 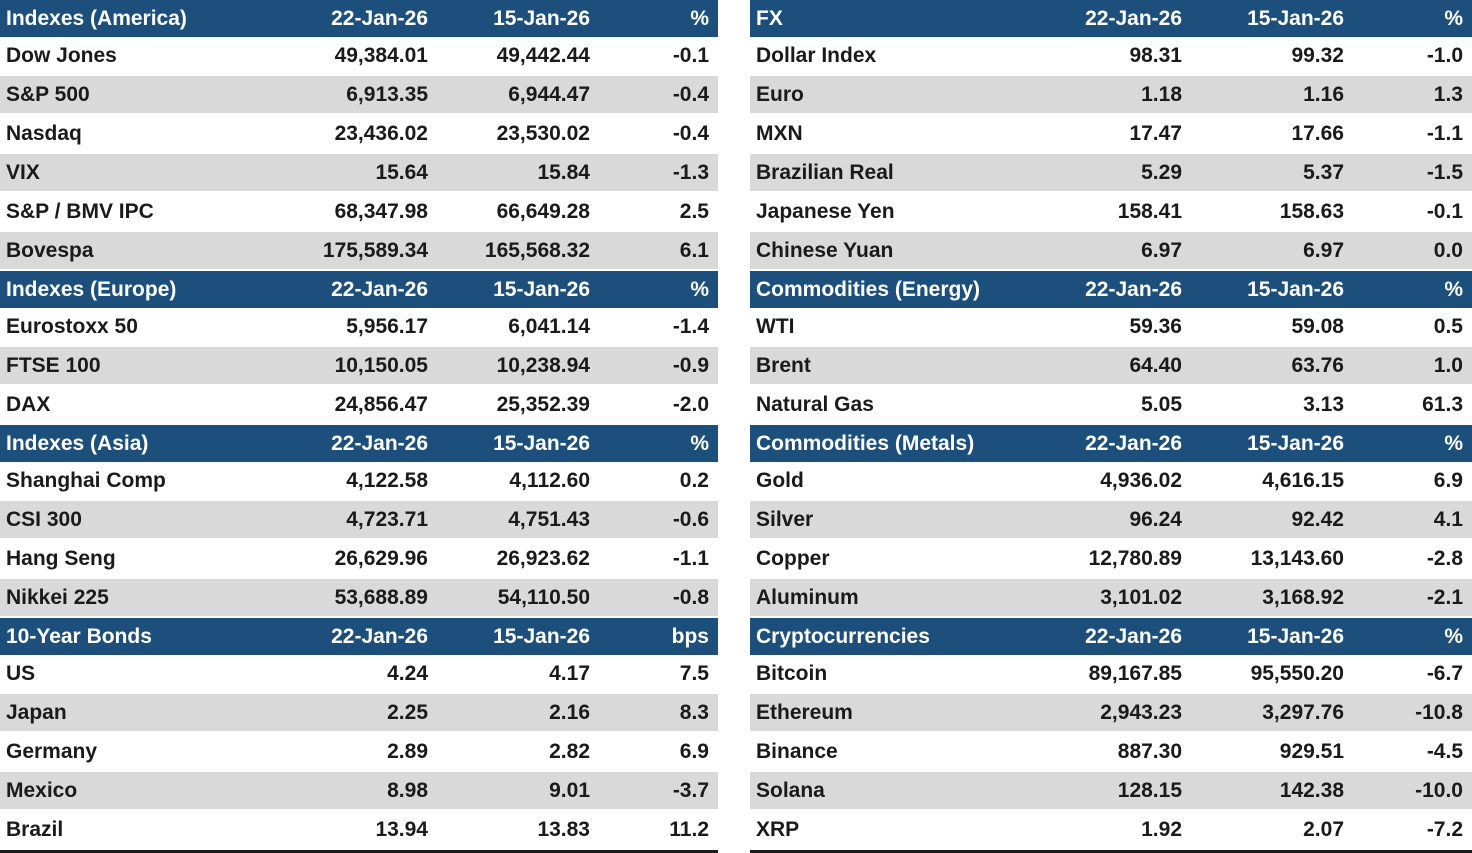 What do you see at coordinates (1409, 212) in the screenshot?
I see `change-value: -0.1` at bounding box center [1409, 212].